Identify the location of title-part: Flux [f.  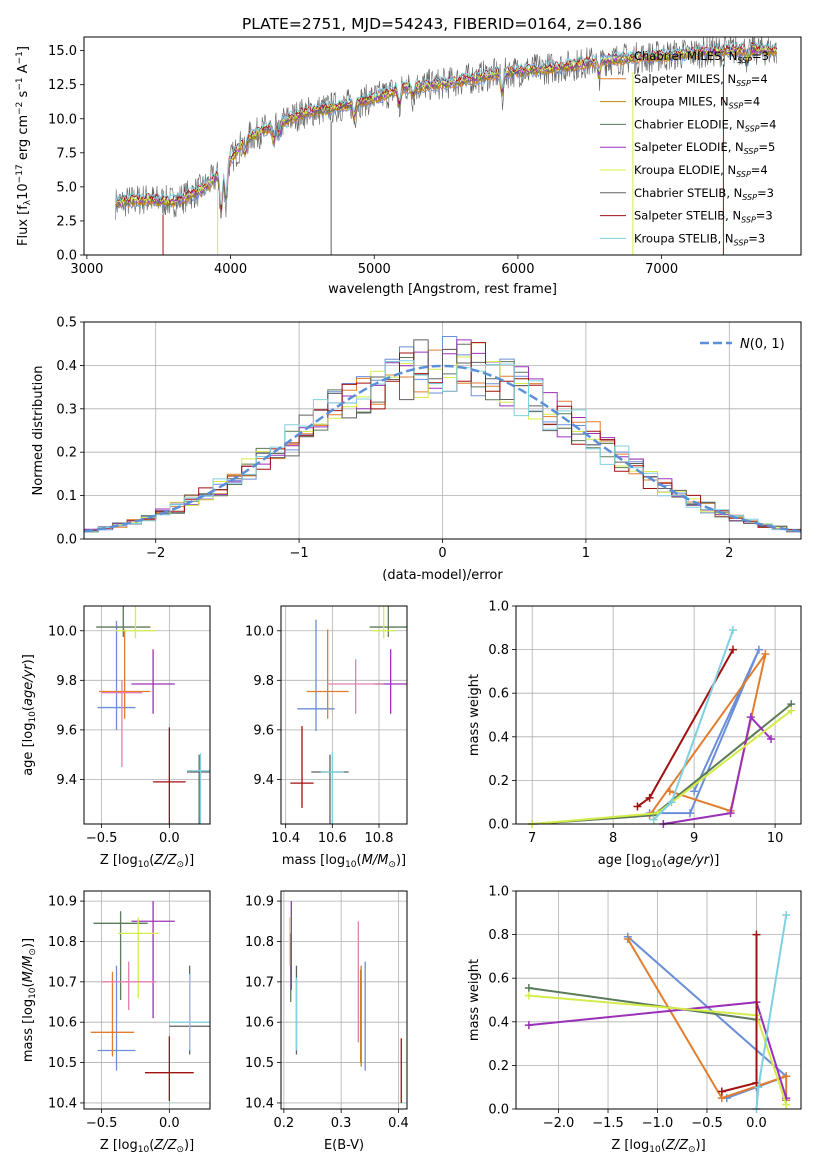
(23, 225).